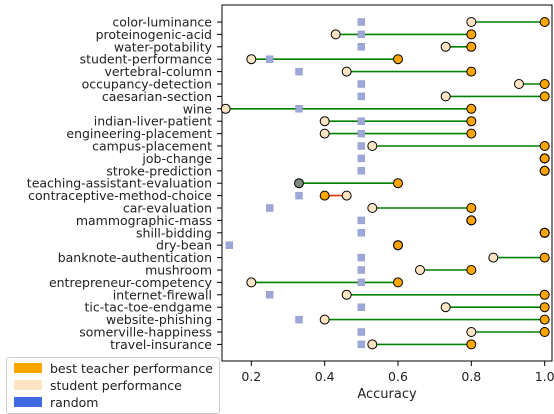 Image resolution: width=554 pixels, height=414 pixels. I want to click on y-tick-label-website-phishing: website-phishing, so click(159, 319).